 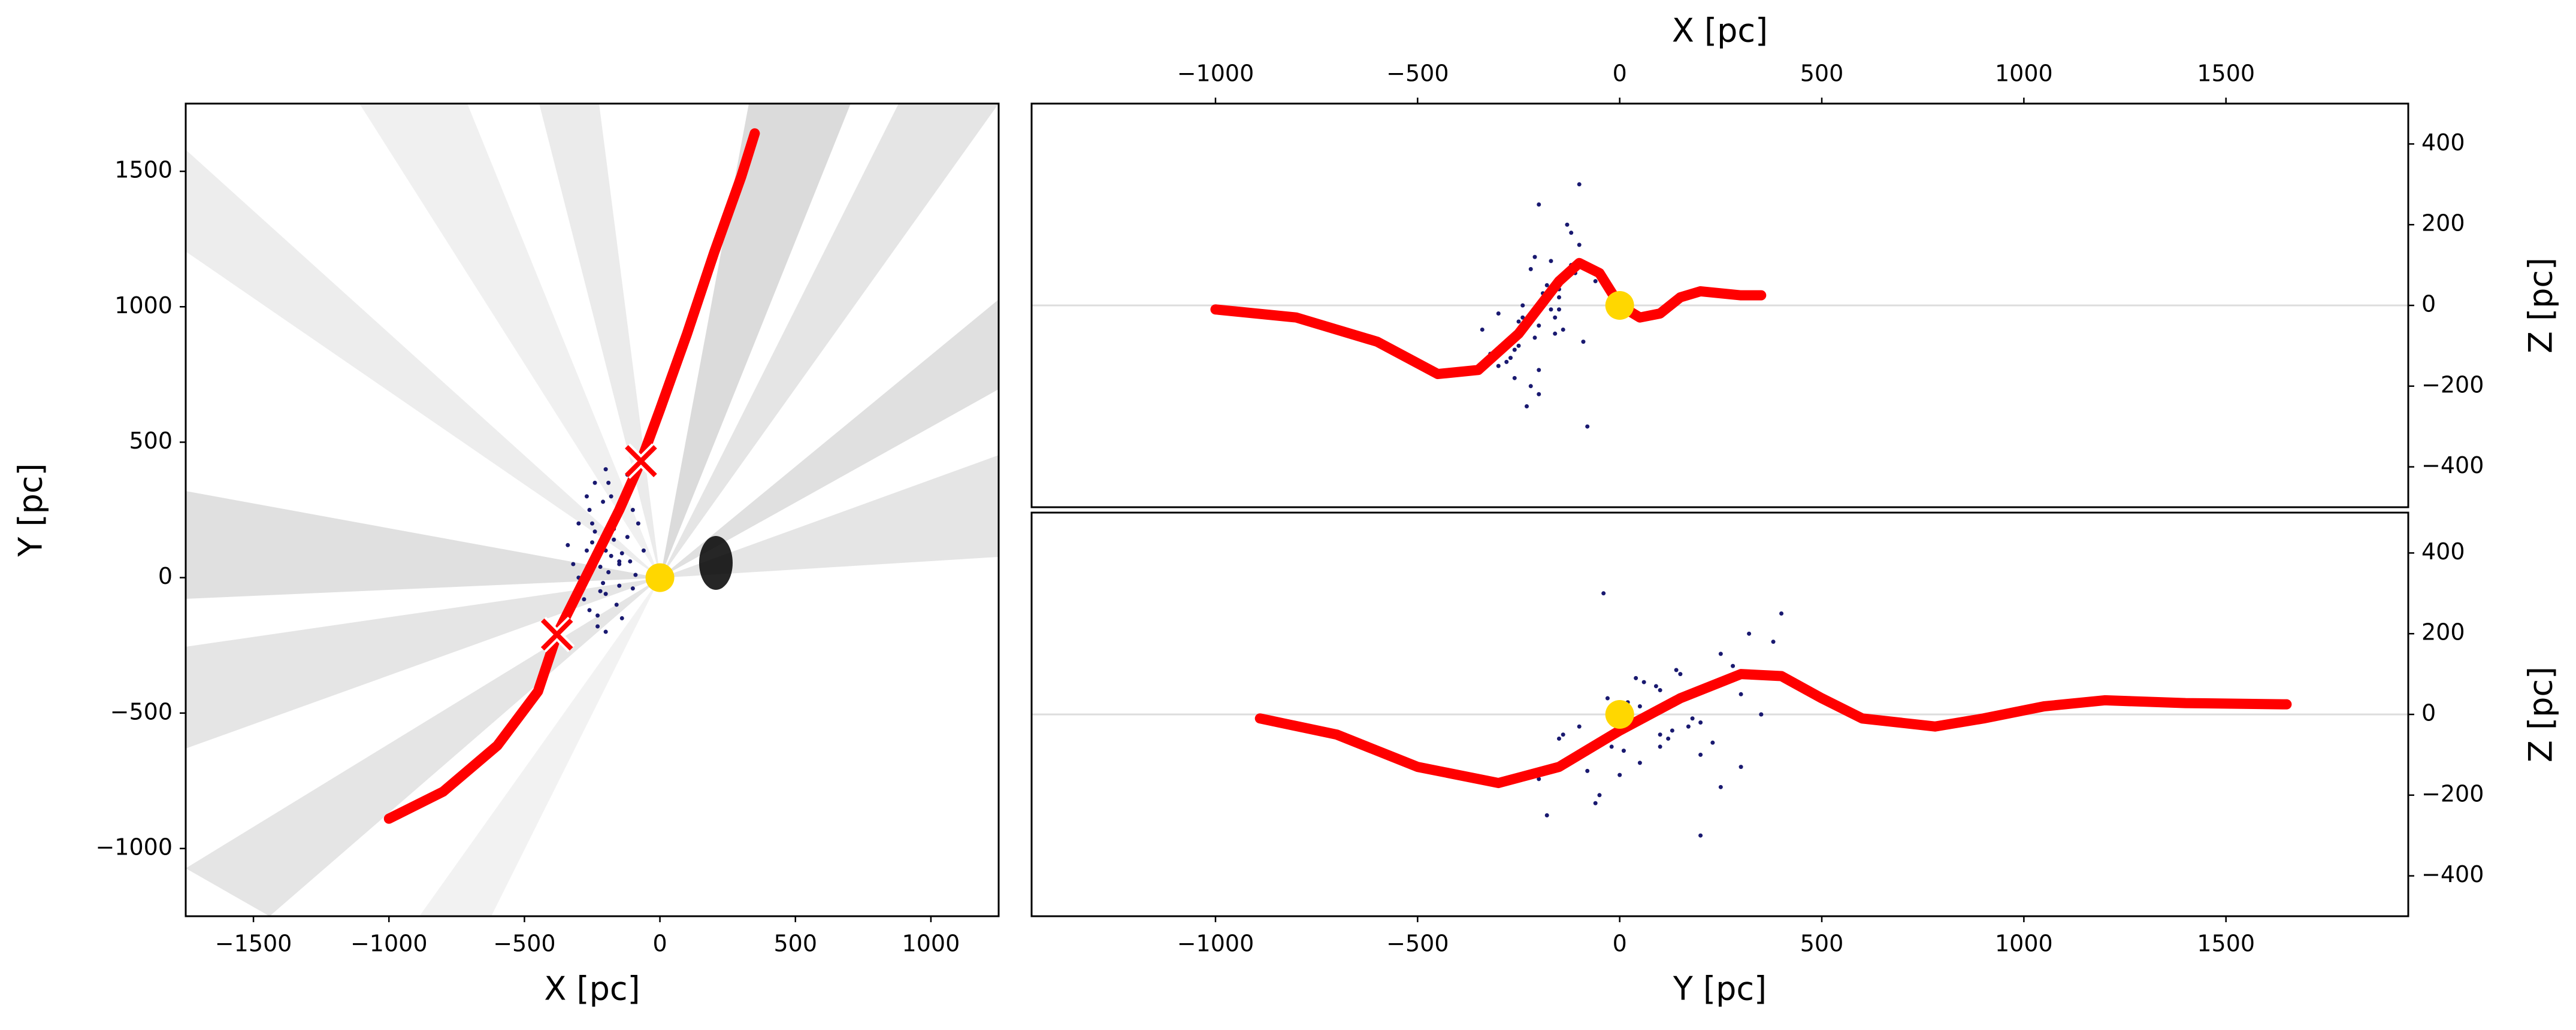 What do you see at coordinates (151, 441) in the screenshot?
I see `y-tick-label: 500` at bounding box center [151, 441].